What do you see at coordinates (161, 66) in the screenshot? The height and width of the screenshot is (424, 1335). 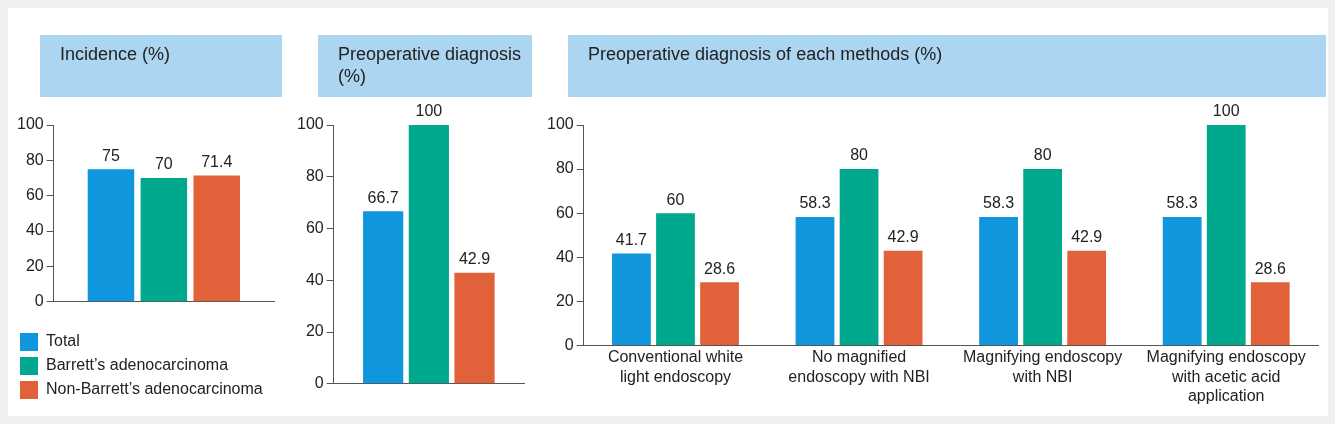 I see `chart-title: Incidence (%)` at bounding box center [161, 66].